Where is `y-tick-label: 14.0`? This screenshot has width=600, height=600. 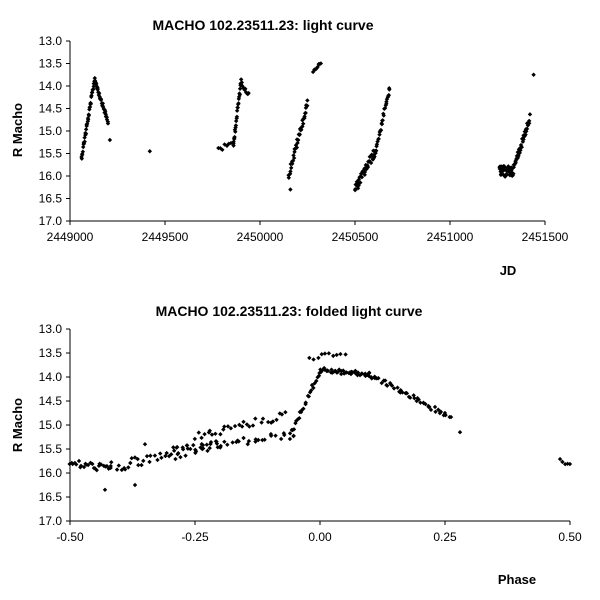
y-tick-label: 14.0 is located at coordinates (51, 86).